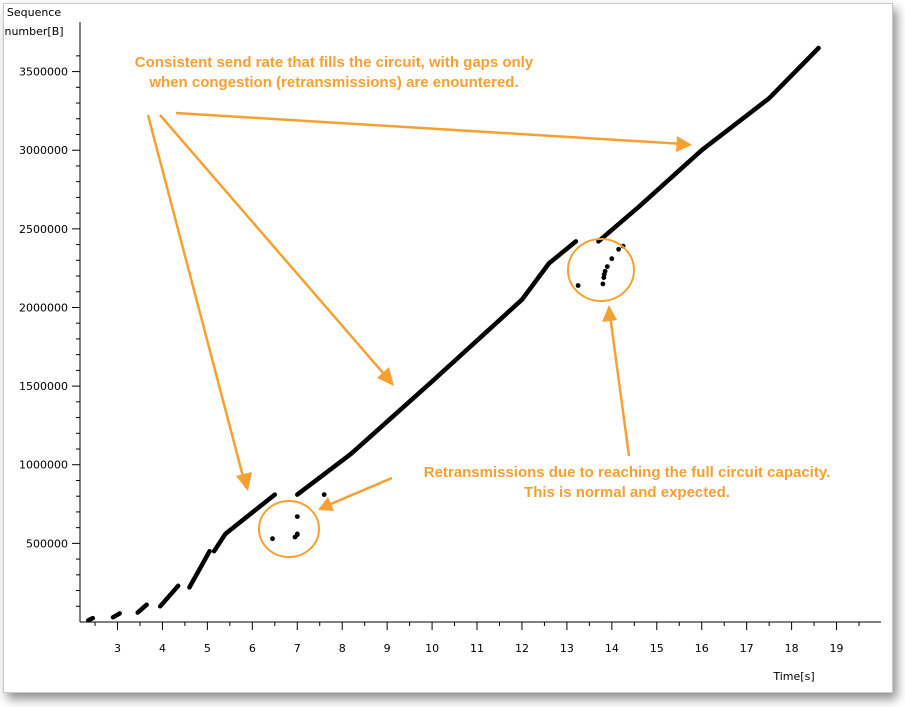 This screenshot has height=707, width=905. Describe the element at coordinates (43, 72) in the screenshot. I see `y-tick-label-3500000: 3500000` at that location.